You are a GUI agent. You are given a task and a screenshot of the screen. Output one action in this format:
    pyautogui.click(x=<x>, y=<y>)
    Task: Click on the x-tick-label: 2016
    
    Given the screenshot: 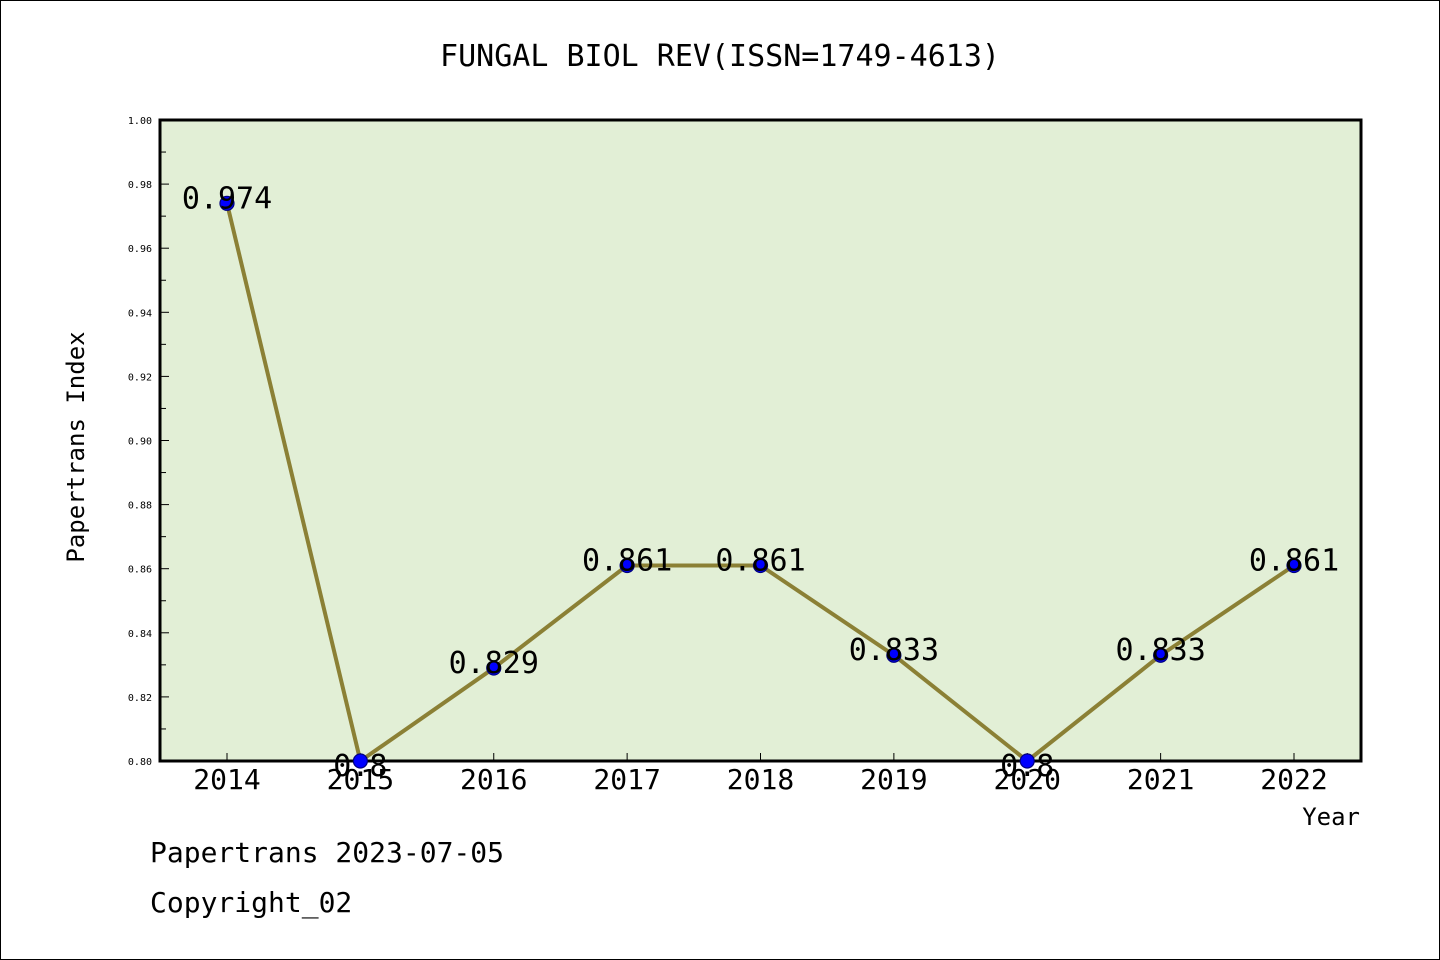 What is the action you would take?
    pyautogui.click(x=493, y=779)
    